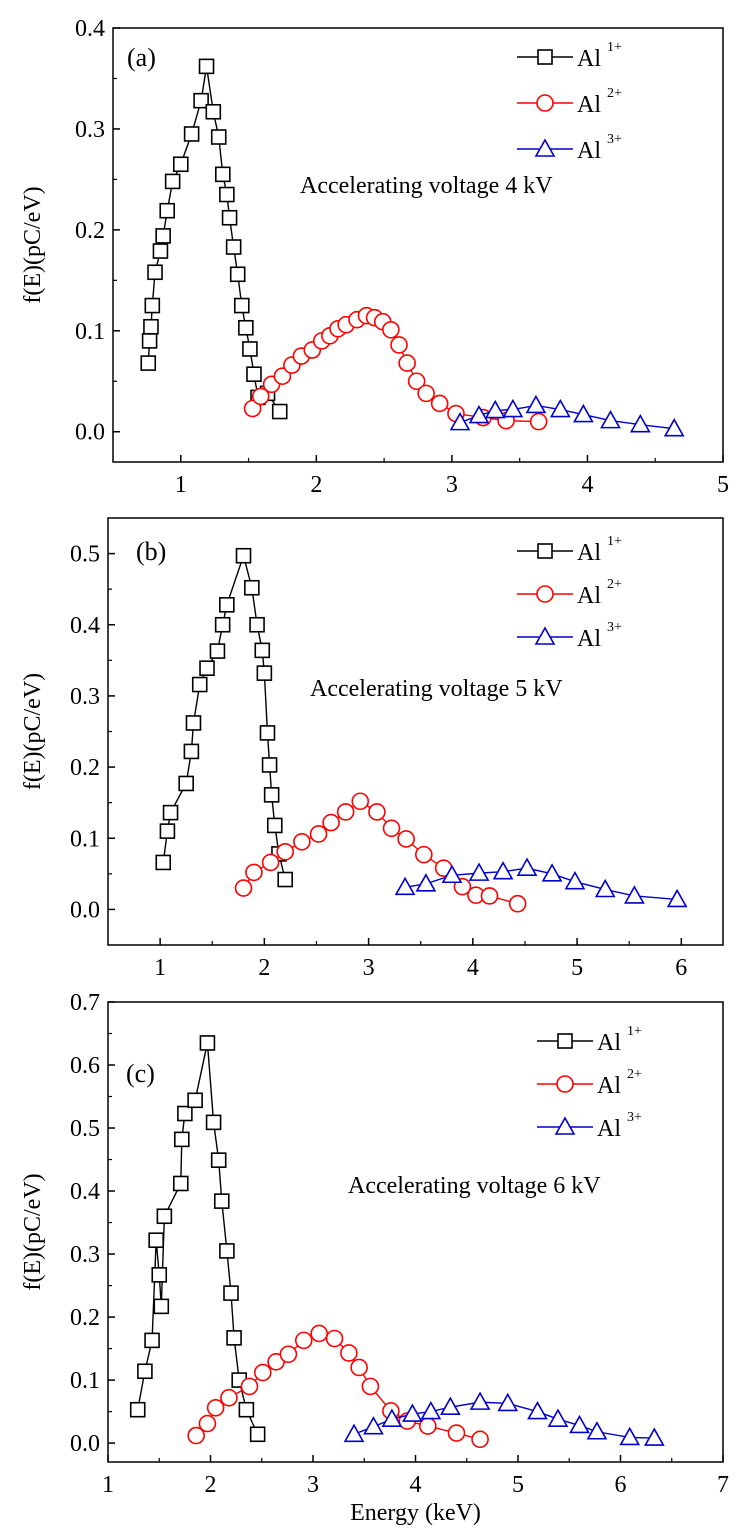  I want to click on x-tick-label: 6, so click(621, 1485).